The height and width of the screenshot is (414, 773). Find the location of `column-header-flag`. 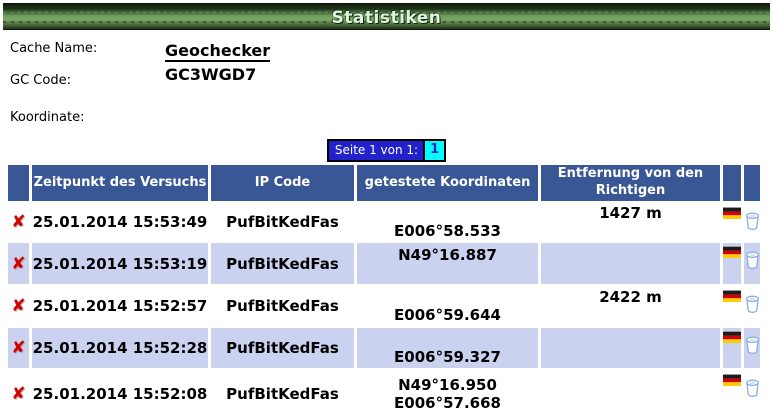

column-header-flag is located at coordinates (732, 183).